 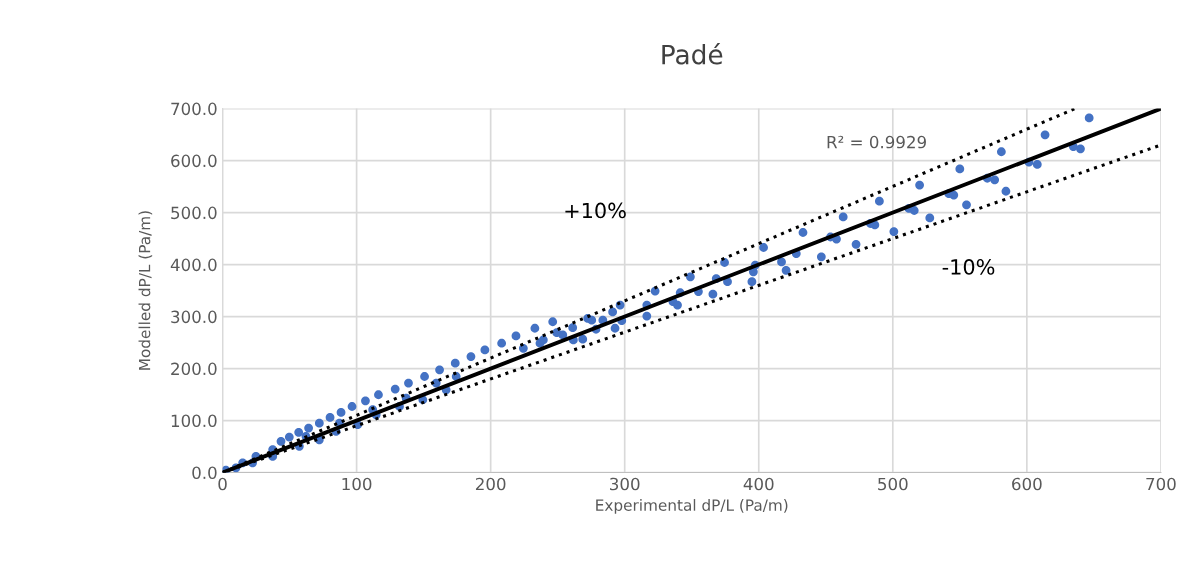 What do you see at coordinates (1161, 484) in the screenshot?
I see `x-tick-label: 700` at bounding box center [1161, 484].